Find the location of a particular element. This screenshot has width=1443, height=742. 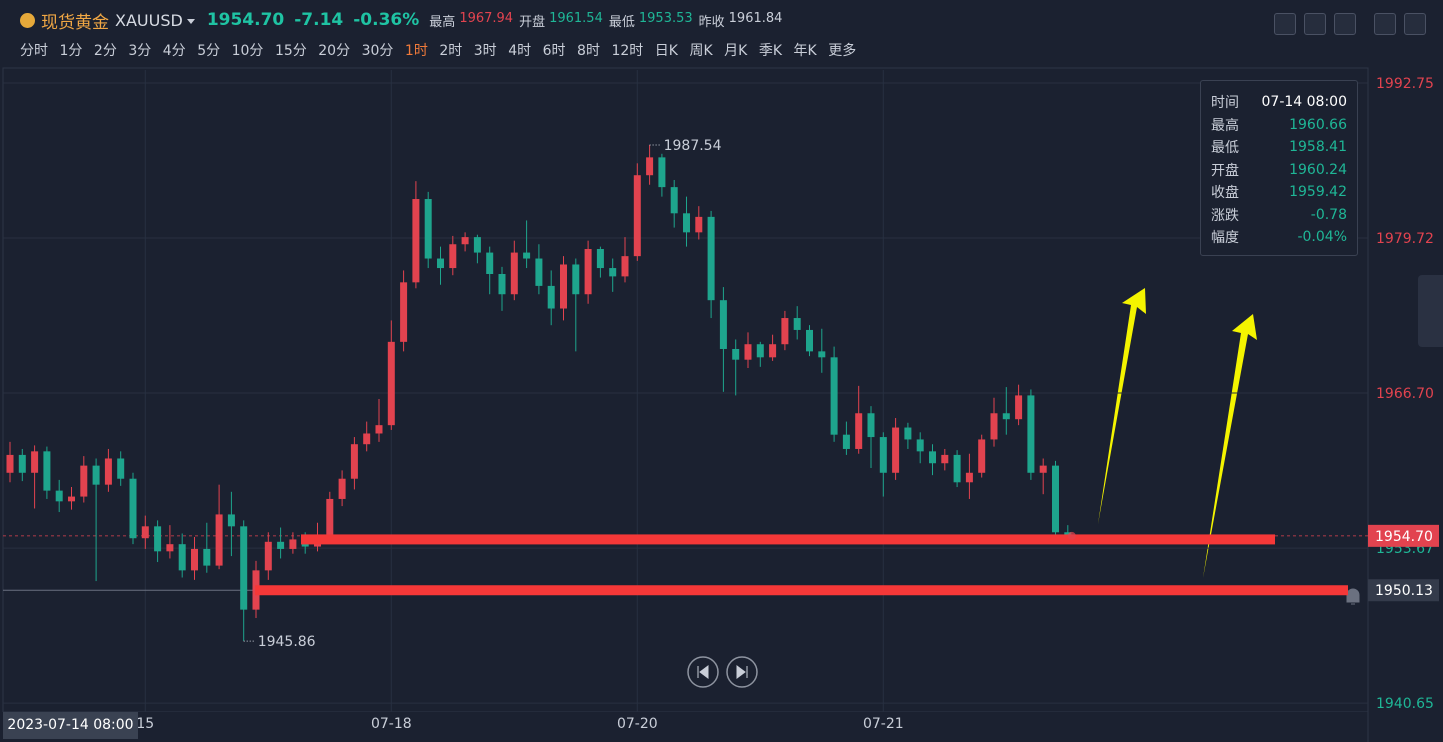

alert-box-label: 1950.13 is located at coordinates (1404, 591).